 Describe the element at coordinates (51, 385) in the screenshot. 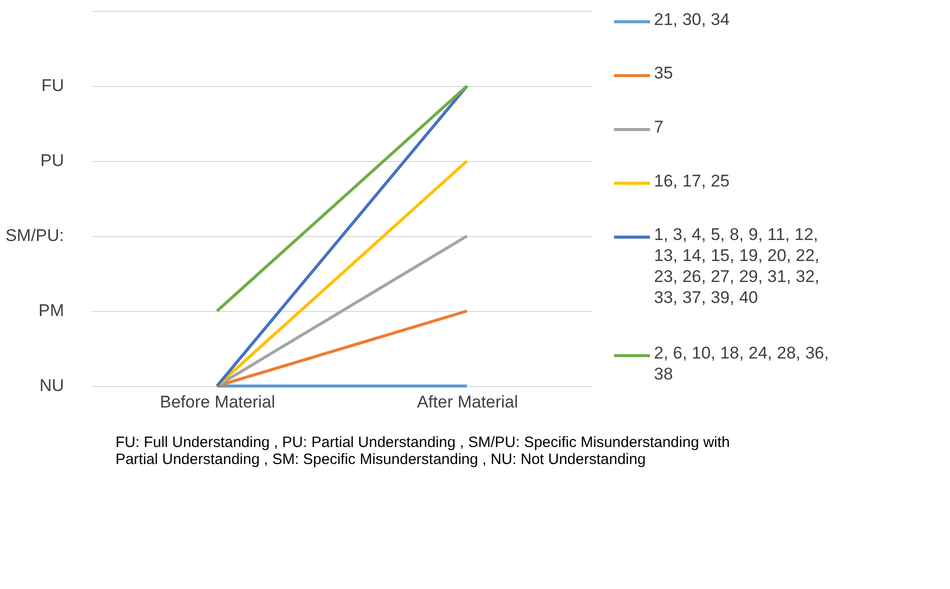

I see `text: NU` at that location.